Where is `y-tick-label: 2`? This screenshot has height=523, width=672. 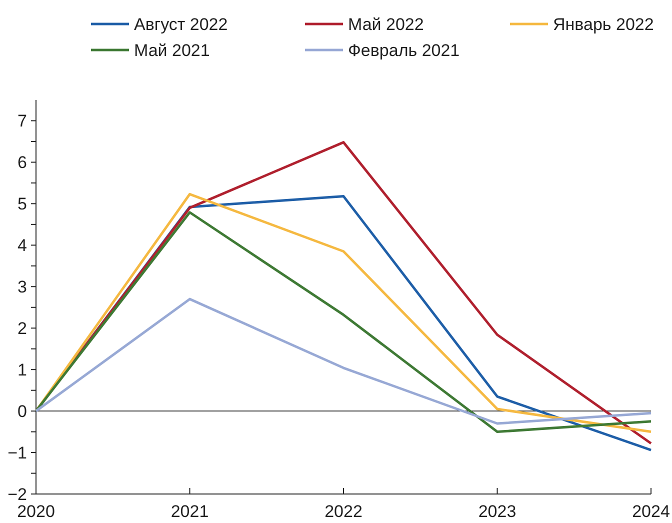
y-tick-label: 2 is located at coordinates (22, 328).